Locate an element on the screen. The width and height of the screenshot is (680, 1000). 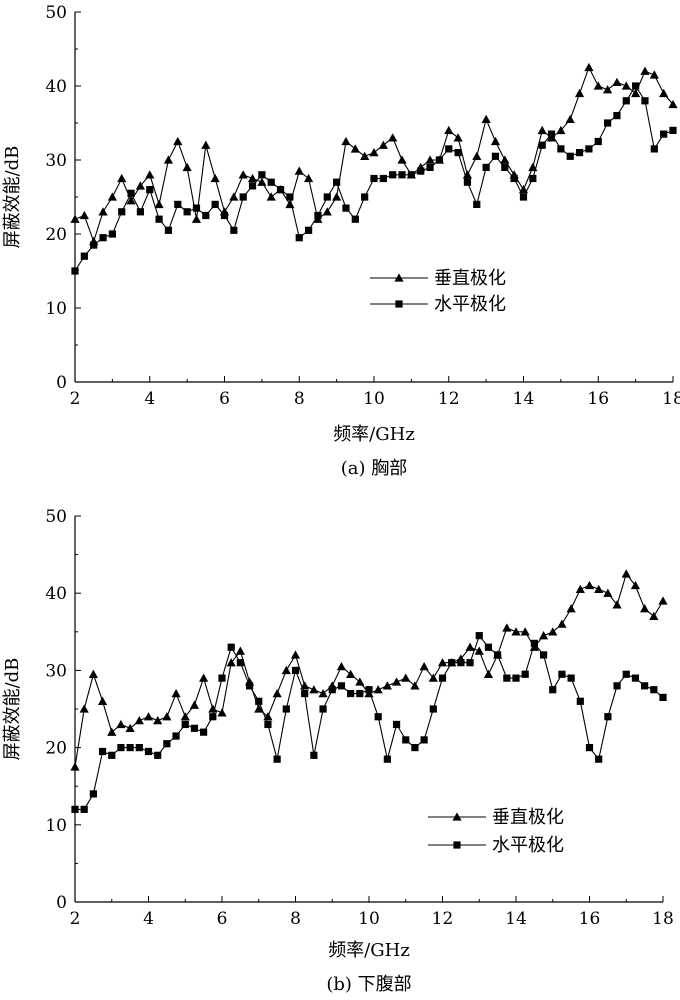
y-tick-label: 40 is located at coordinates (56, 87).